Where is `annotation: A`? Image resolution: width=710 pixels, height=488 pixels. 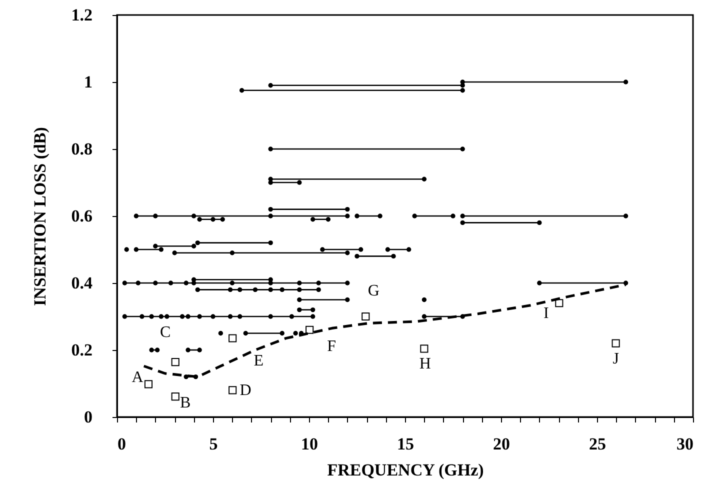 annotation: A is located at coordinates (138, 377).